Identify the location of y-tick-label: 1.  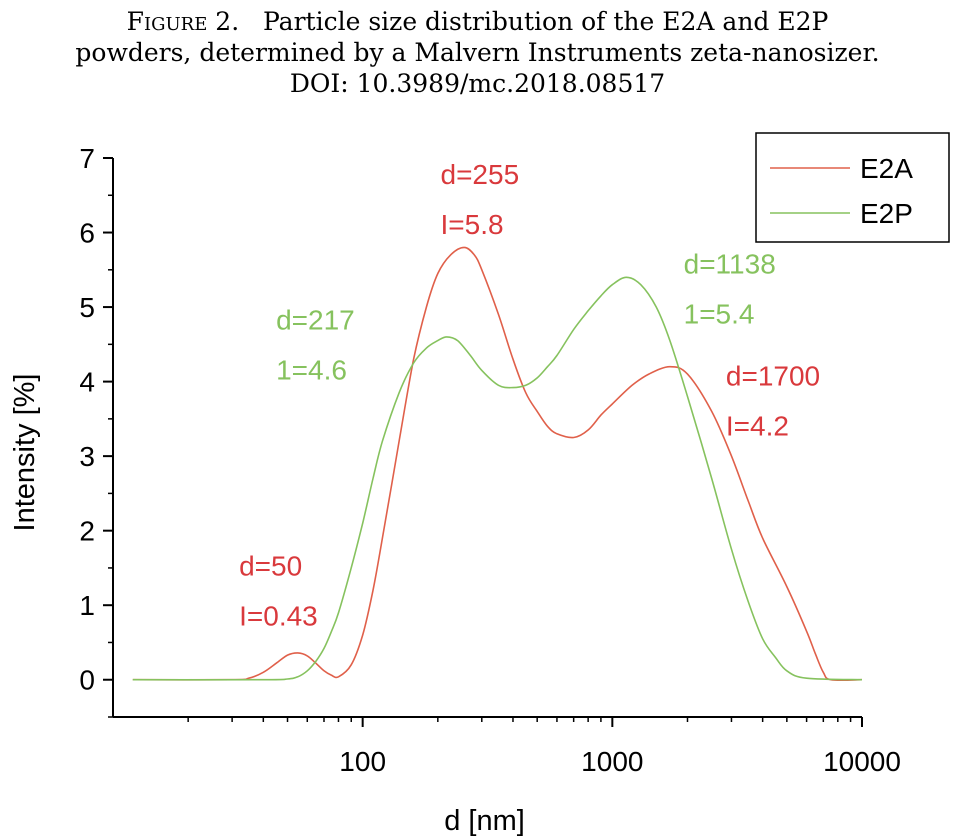
(87, 605).